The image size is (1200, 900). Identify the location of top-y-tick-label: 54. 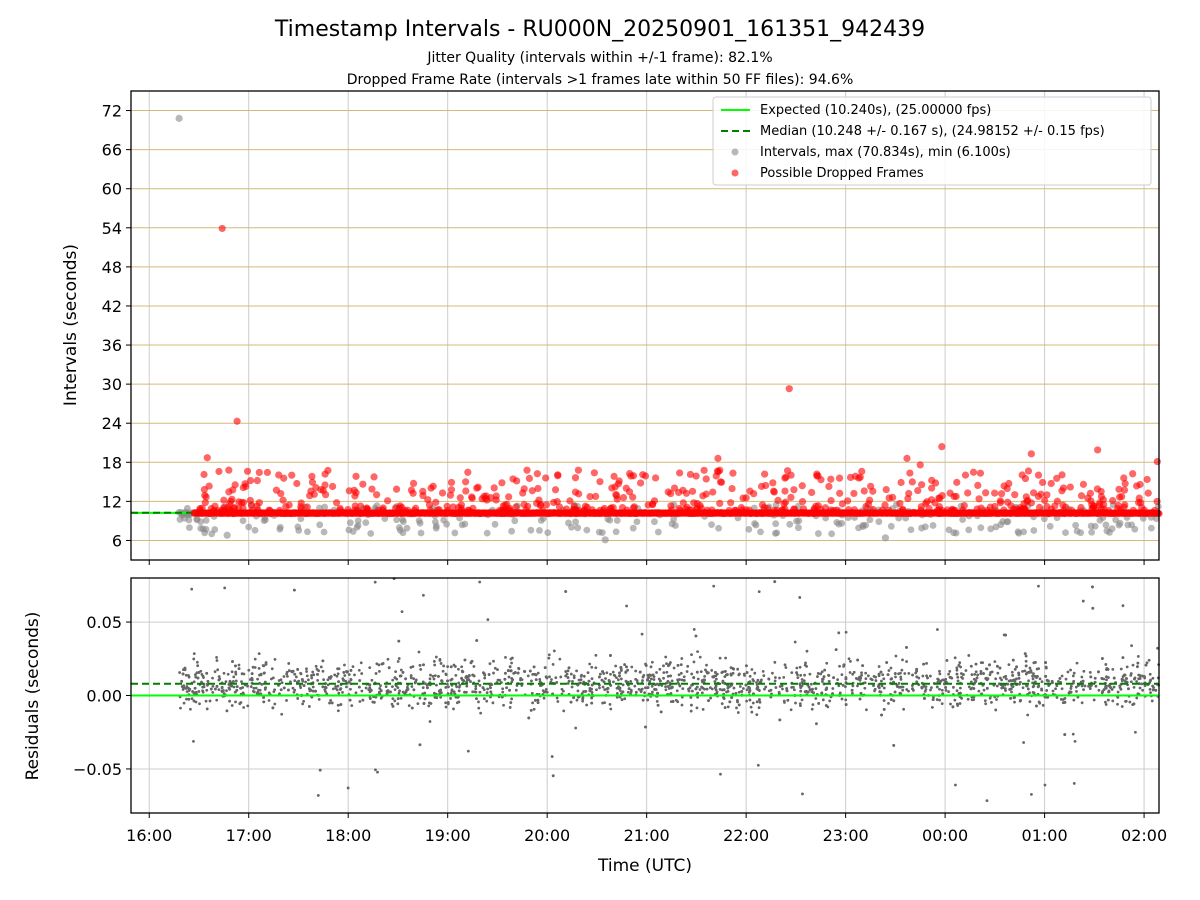
(112, 228).